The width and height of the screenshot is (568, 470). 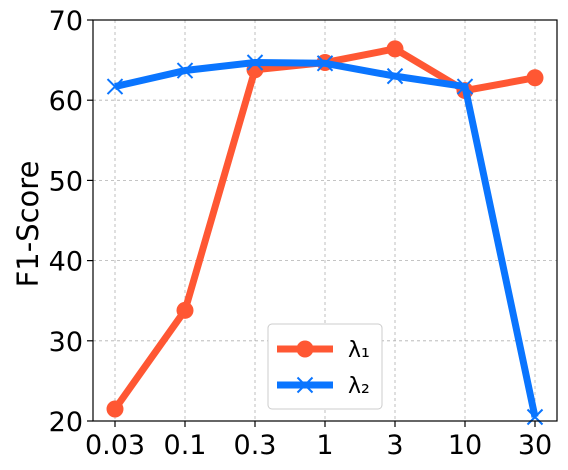 What do you see at coordinates (394, 445) in the screenshot?
I see `x-tick-label: 3` at bounding box center [394, 445].